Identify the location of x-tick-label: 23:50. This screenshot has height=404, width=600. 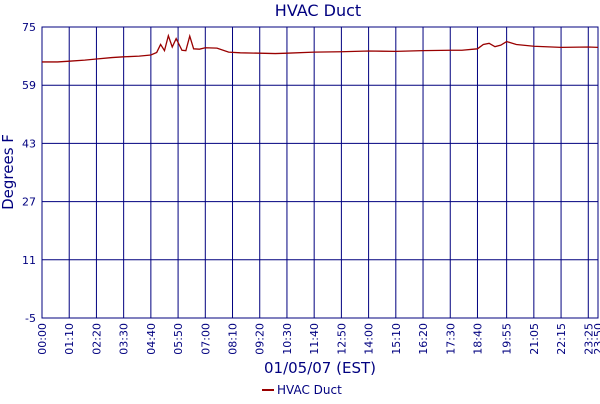
(596, 339).